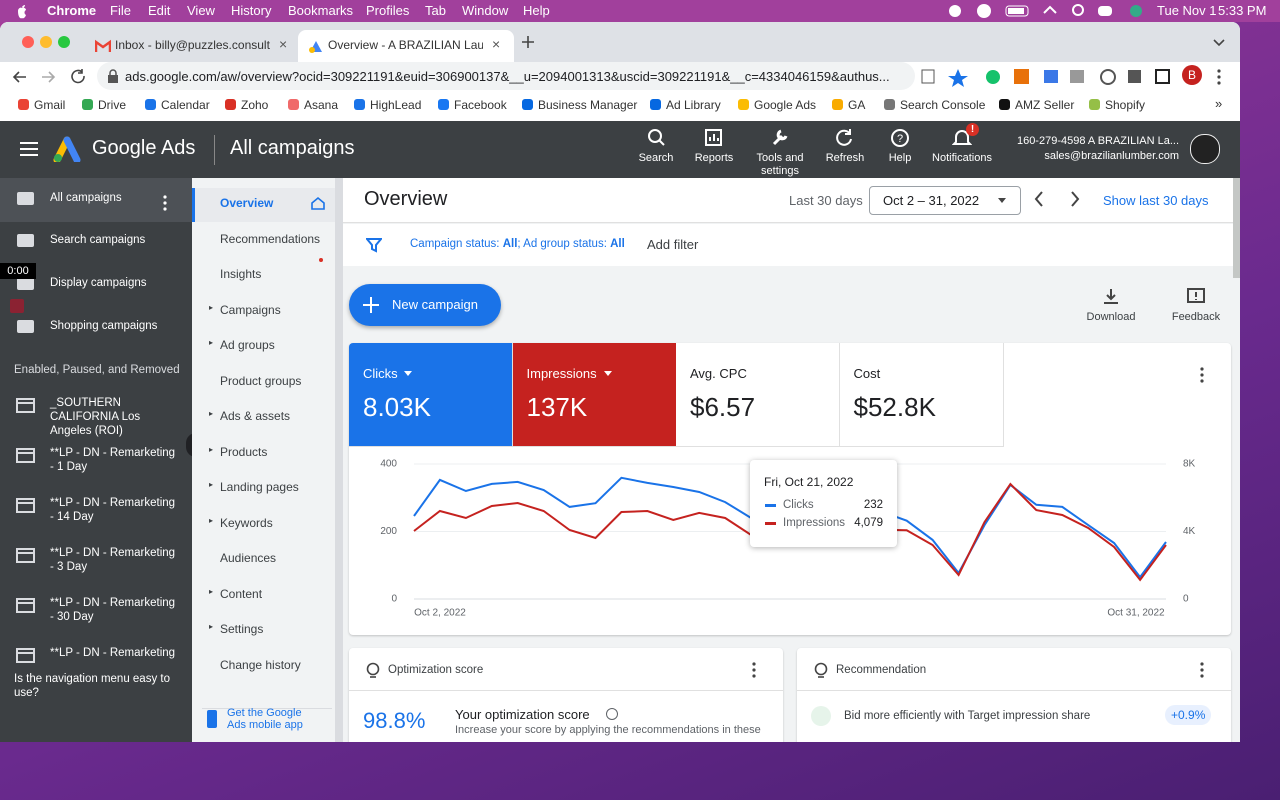 The height and width of the screenshot is (800, 1280). What do you see at coordinates (1196, 317) in the screenshot?
I see `action-label: Feedback` at bounding box center [1196, 317].